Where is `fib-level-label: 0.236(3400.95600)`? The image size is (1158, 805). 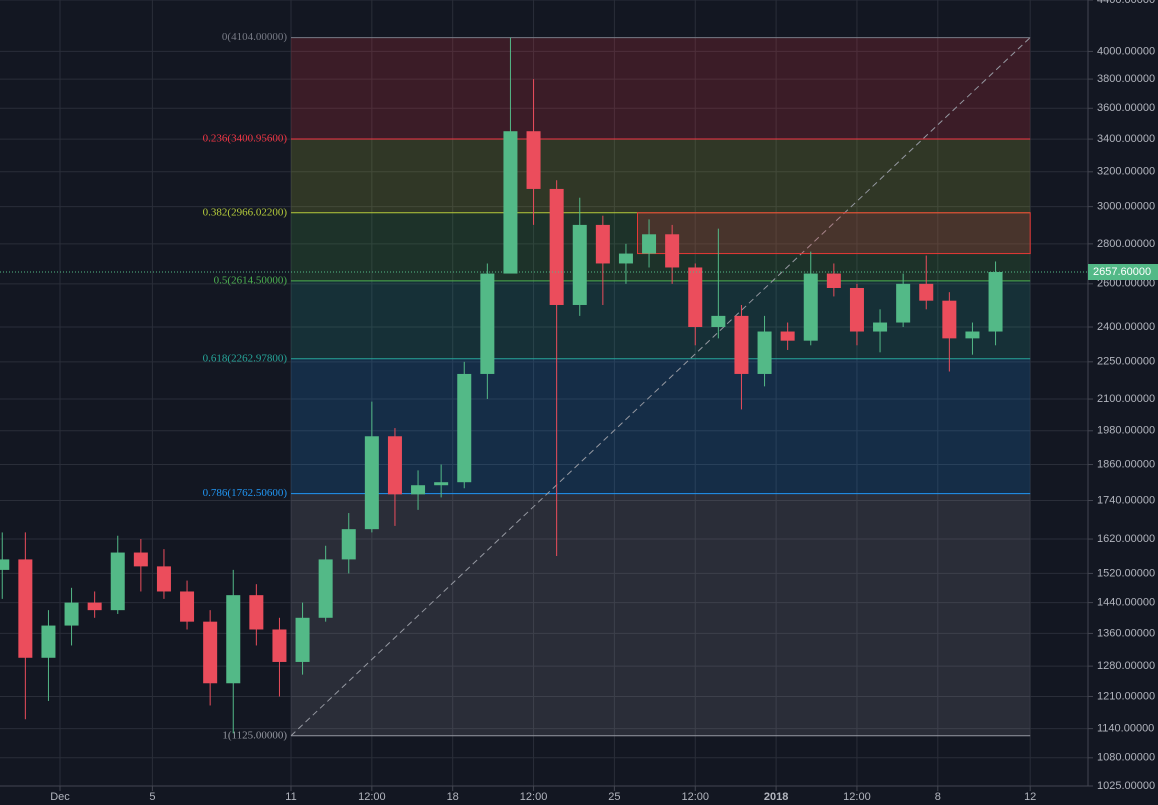 fib-level-label: 0.236(3400.95600) is located at coordinates (245, 138).